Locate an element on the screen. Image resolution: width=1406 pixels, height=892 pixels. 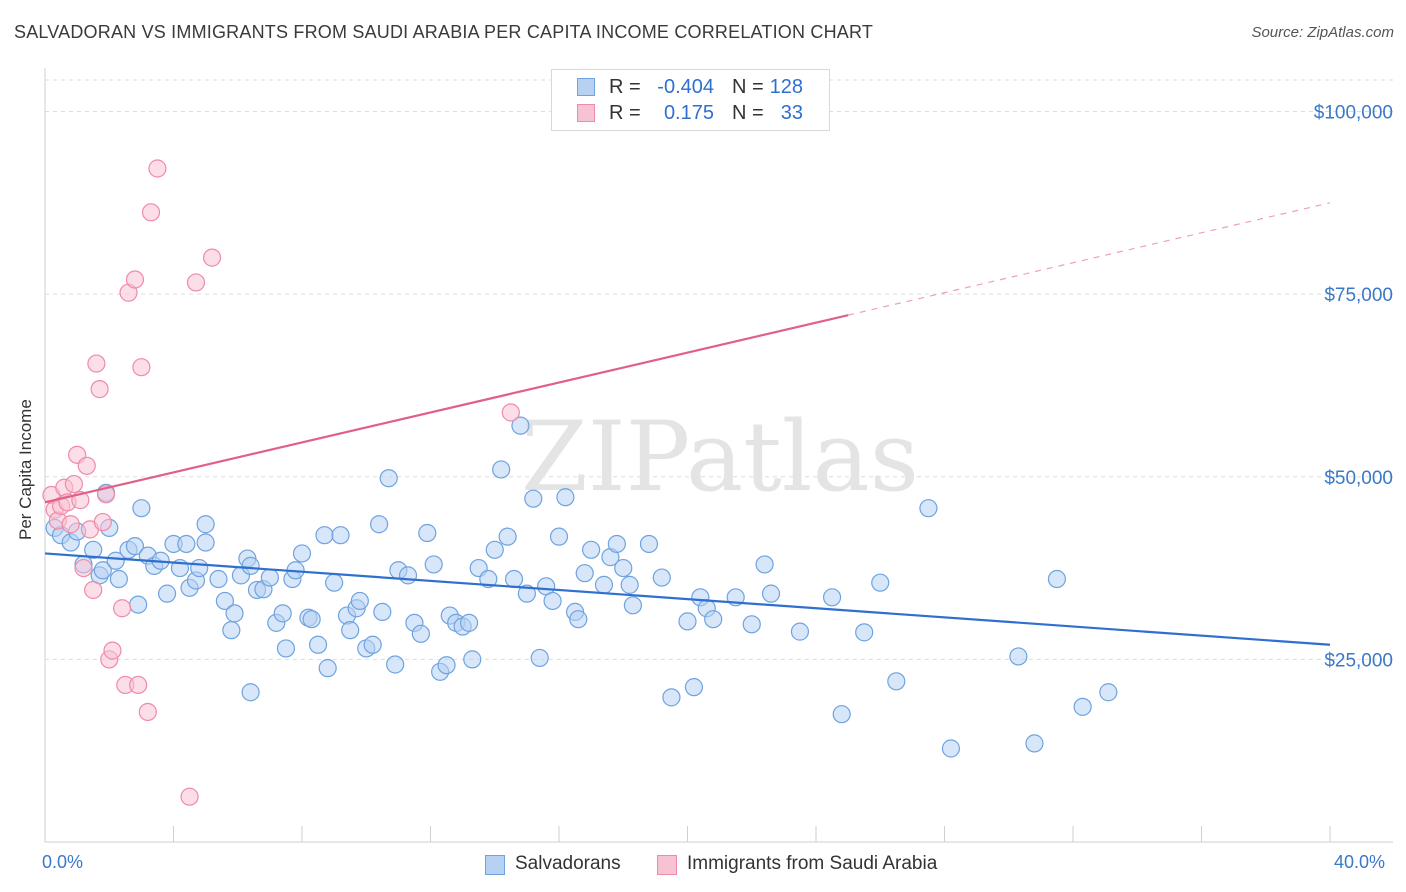
y-tick-label: $50,000 is located at coordinates (1358, 478).